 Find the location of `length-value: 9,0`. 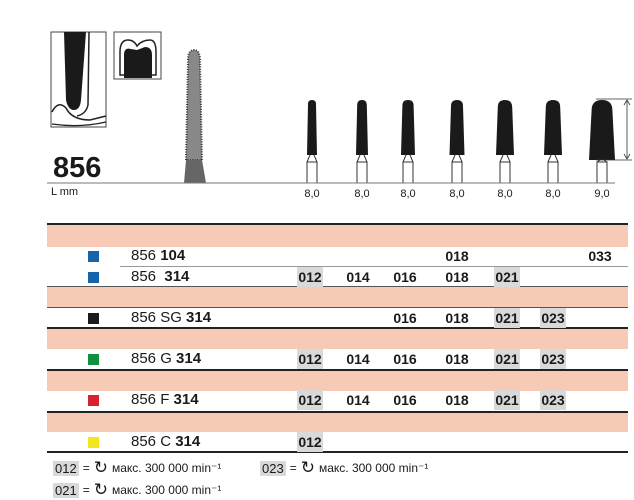

length-value: 9,0 is located at coordinates (602, 194).